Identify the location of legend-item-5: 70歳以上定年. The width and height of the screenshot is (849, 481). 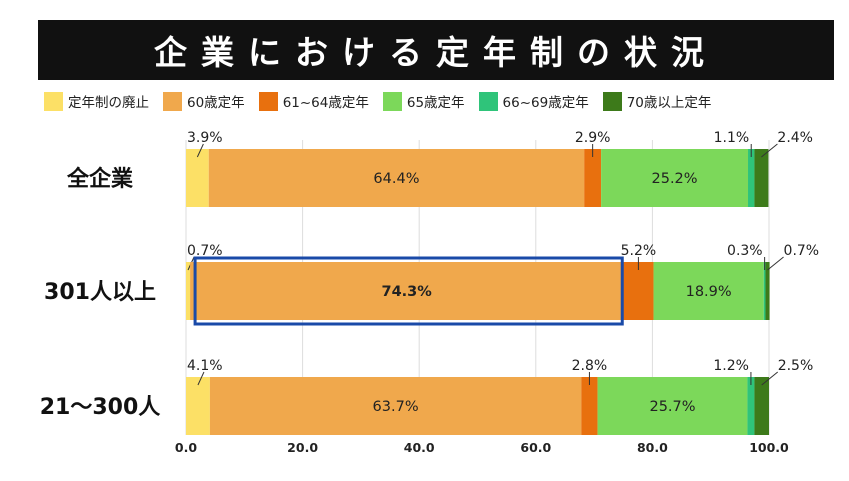
(657, 101).